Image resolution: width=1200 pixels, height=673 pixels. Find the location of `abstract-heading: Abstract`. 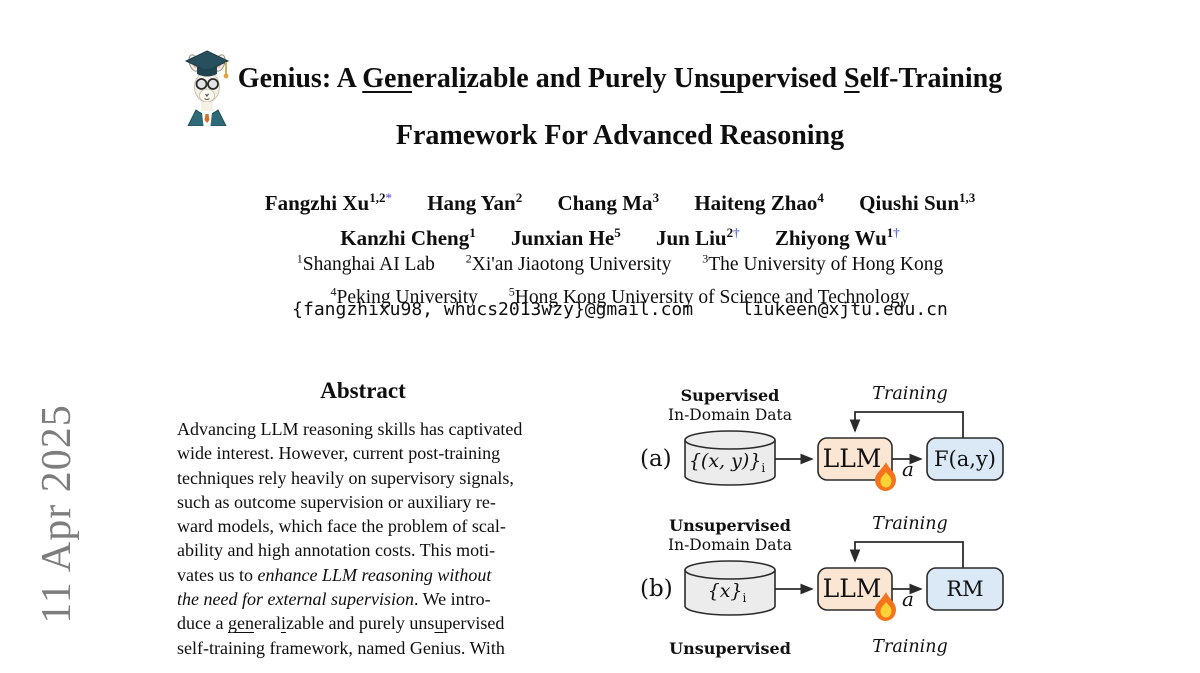

abstract-heading: Abstract is located at coordinates (363, 390).